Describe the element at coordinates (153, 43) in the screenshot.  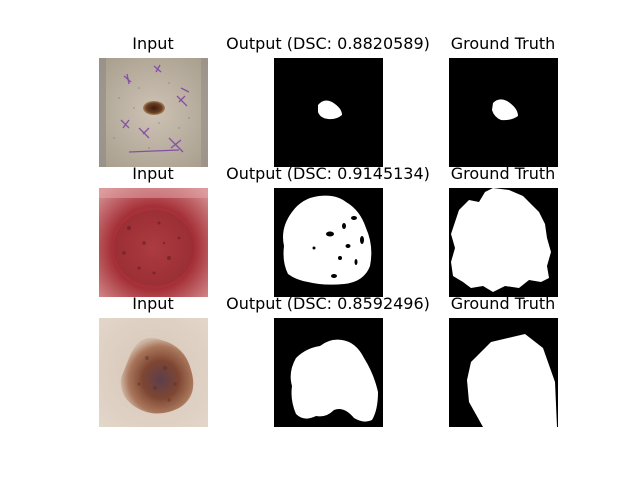
I see `row1-input-title: Input` at that location.